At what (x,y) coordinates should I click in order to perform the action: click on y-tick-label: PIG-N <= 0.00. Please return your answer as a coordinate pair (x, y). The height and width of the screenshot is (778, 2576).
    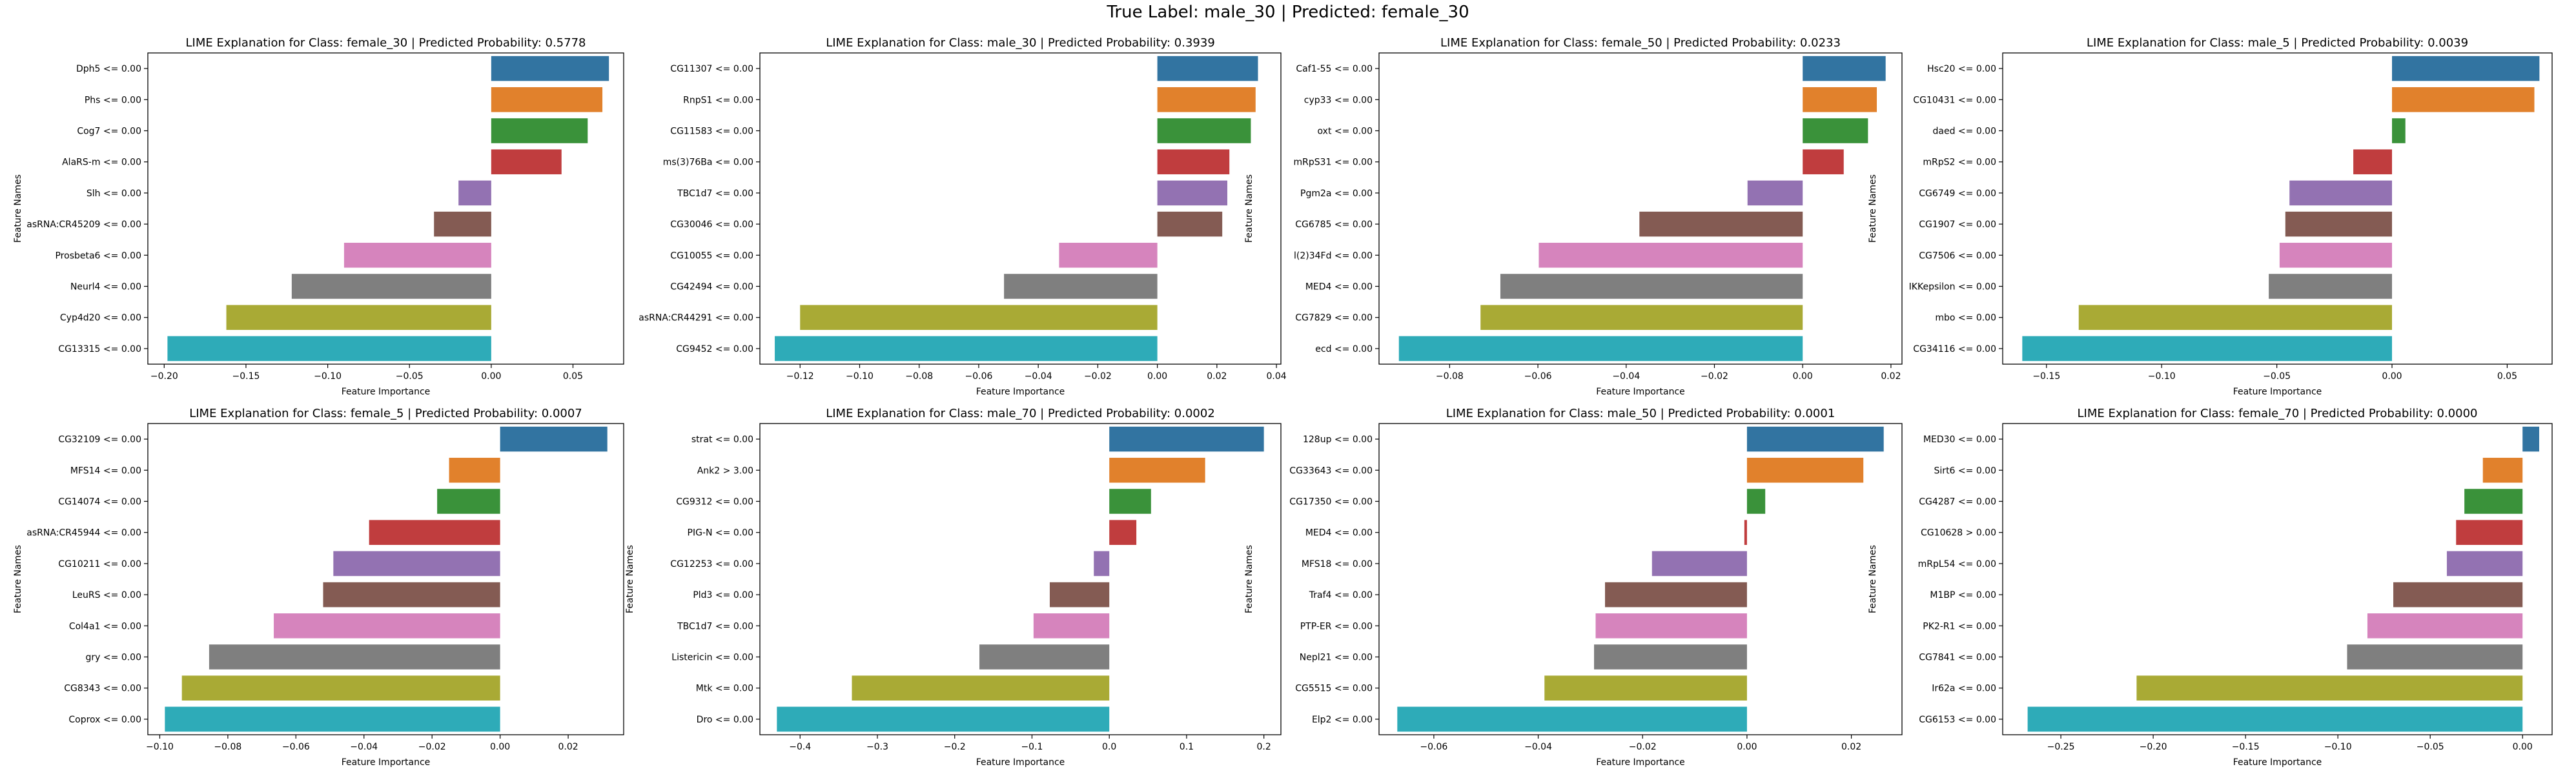
    Looking at the image, I should click on (720, 533).